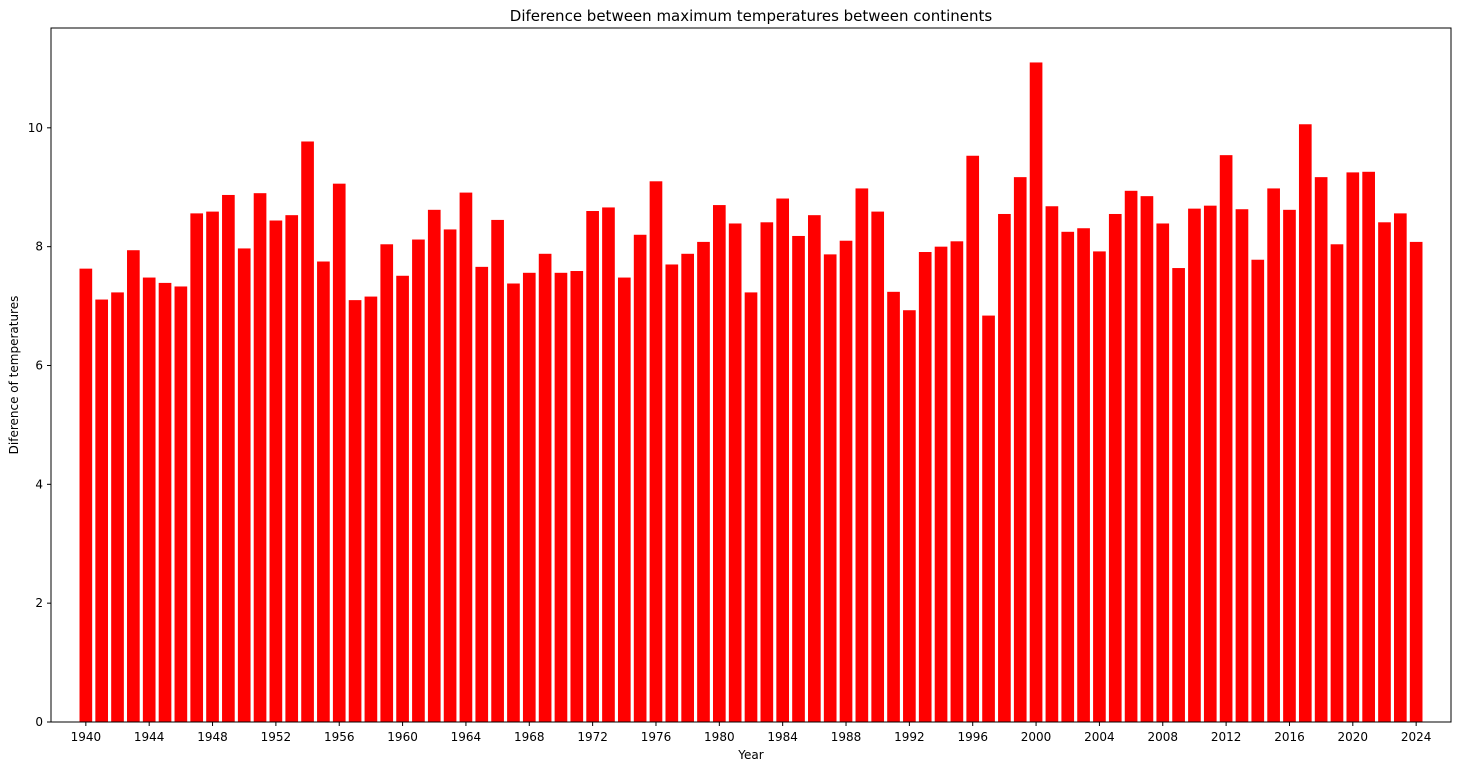 The width and height of the screenshot is (1460, 775). What do you see at coordinates (846, 737) in the screenshot?
I see `x-tick-label-1988: 1988` at bounding box center [846, 737].